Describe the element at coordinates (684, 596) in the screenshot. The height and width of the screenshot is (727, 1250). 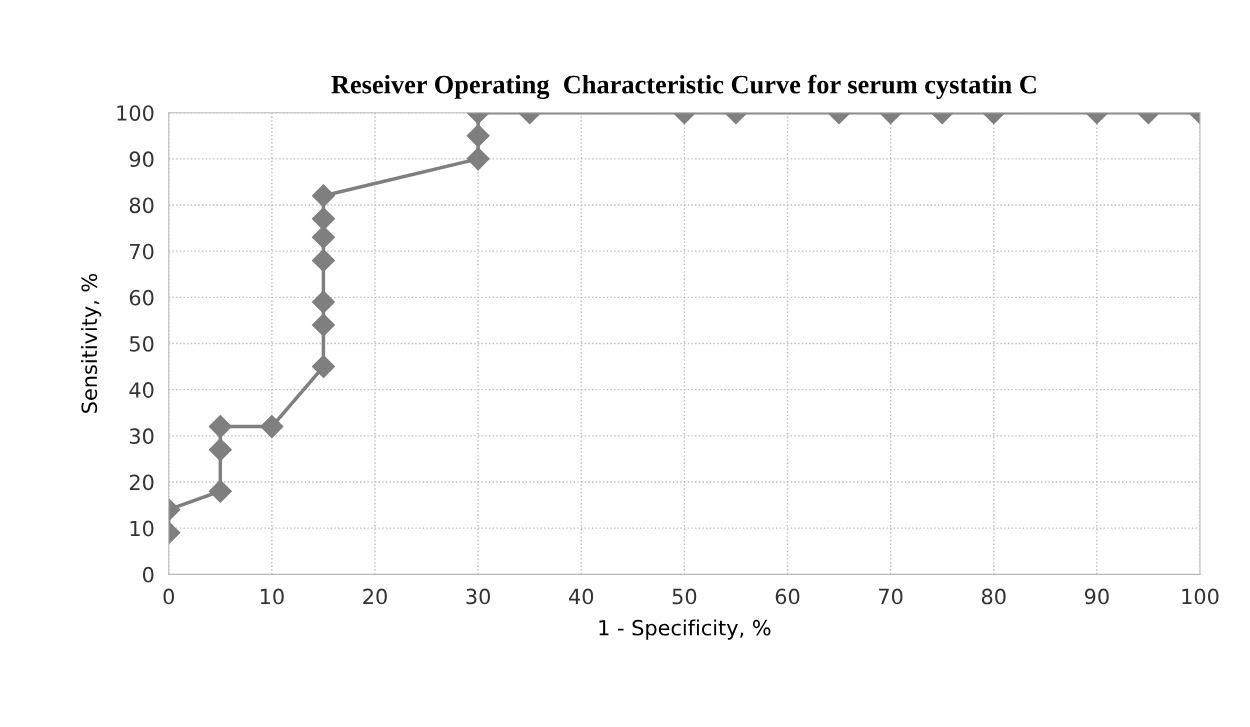
I see `x-tick-label: 50` at that location.